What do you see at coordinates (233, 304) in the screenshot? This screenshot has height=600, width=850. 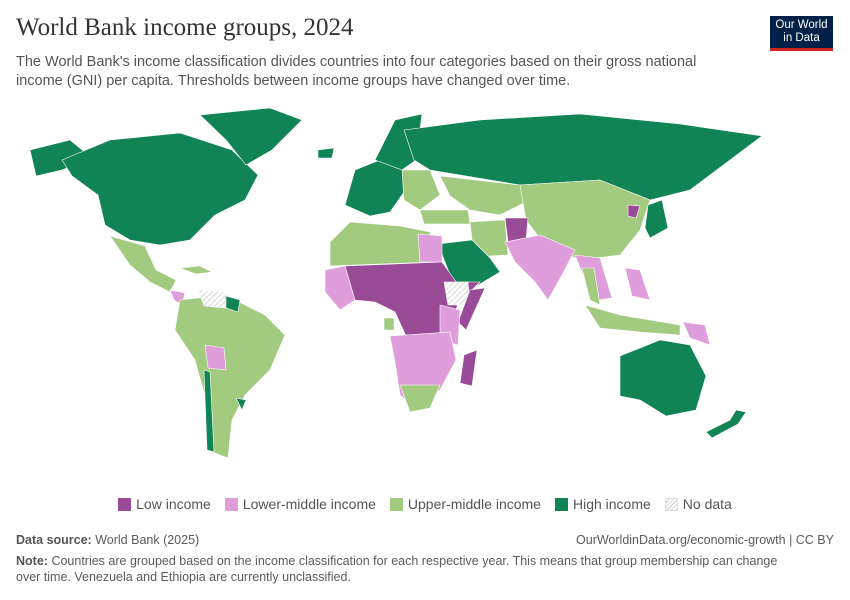 I see `guyana-suriname` at bounding box center [233, 304].